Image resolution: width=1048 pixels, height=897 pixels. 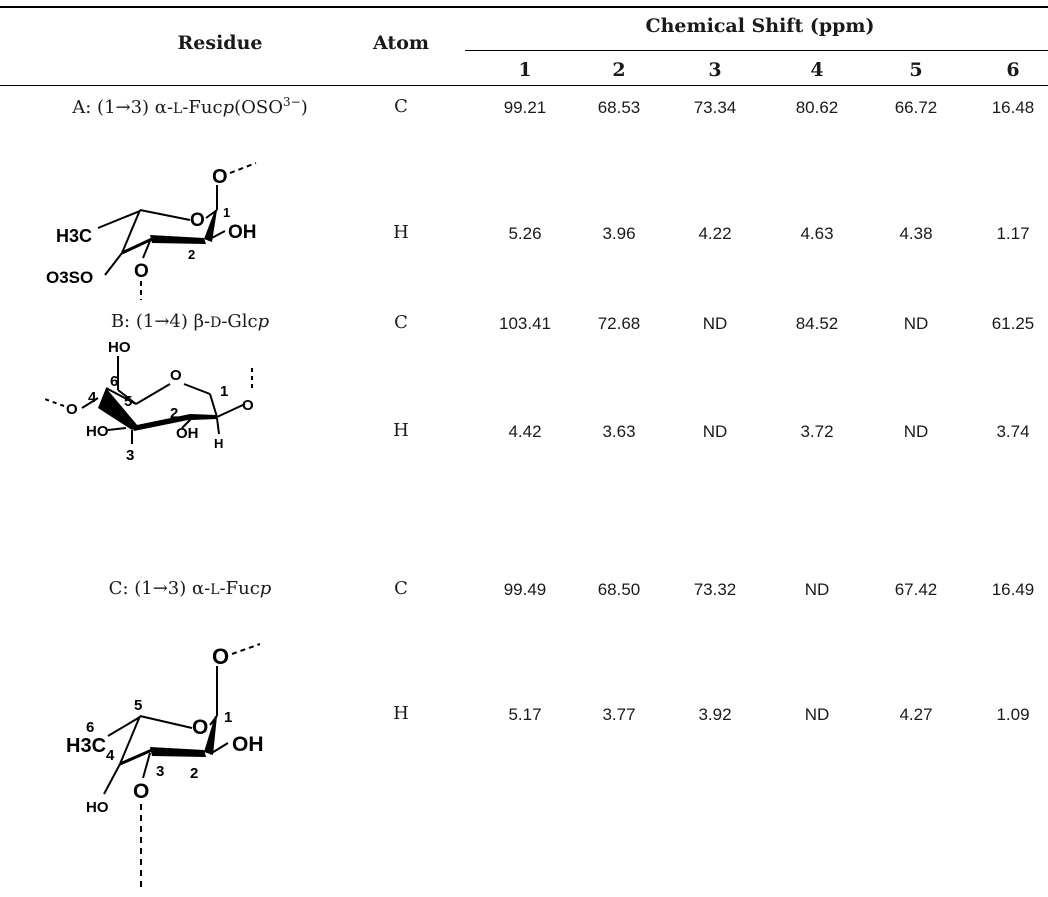 I want to click on row-a-c-value: 99.21, so click(x=525, y=107).